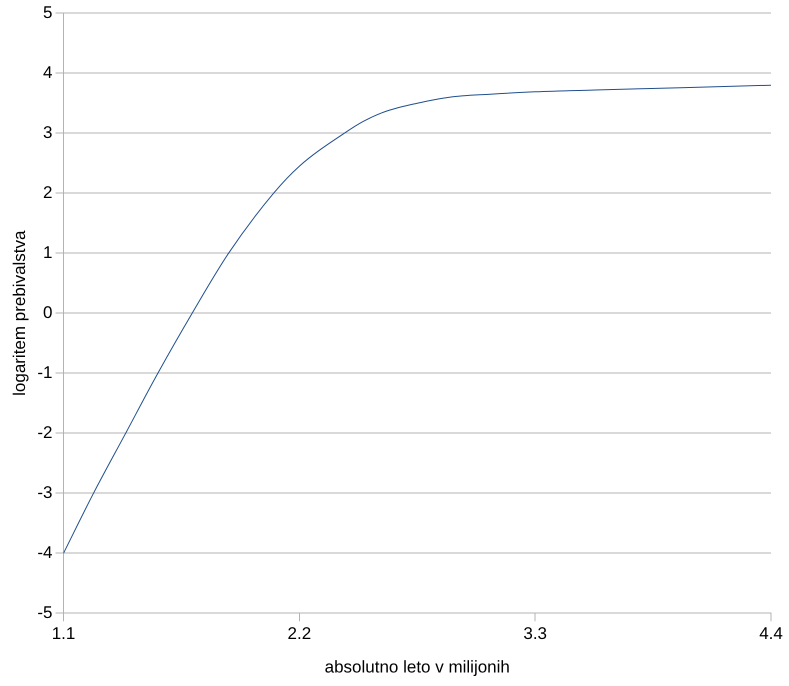 The width and height of the screenshot is (789, 686). Describe the element at coordinates (48, 12) in the screenshot. I see `y-tick-label: 5` at that location.